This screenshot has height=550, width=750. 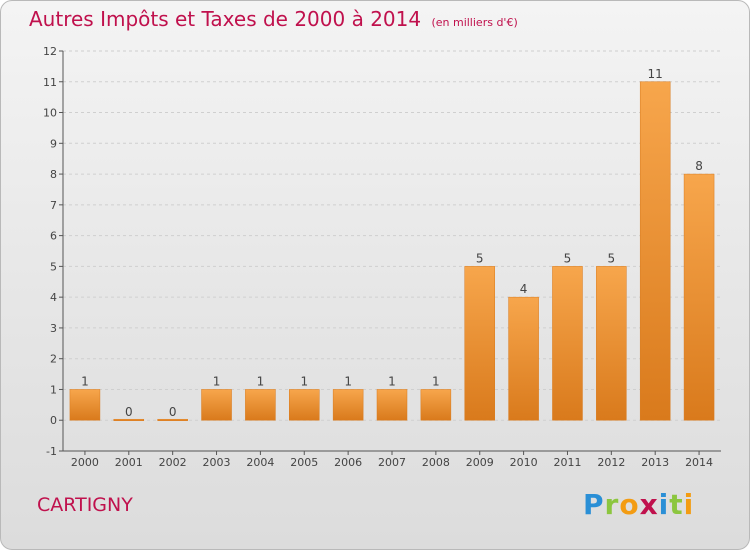 What do you see at coordinates (53, 143) in the screenshot?
I see `y-tick-label: 9` at bounding box center [53, 143].